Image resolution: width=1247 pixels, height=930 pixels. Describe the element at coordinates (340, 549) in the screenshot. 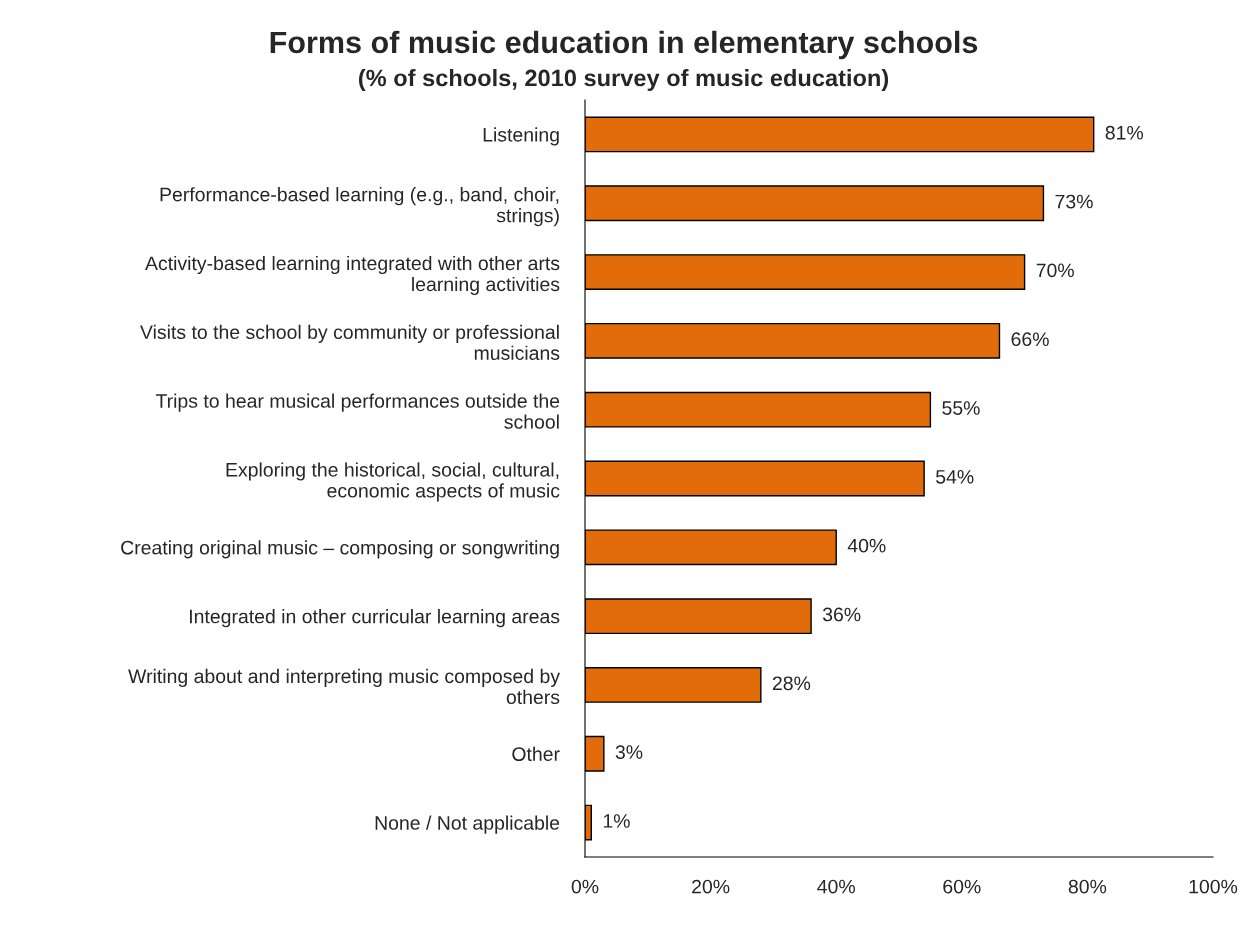

I see `y-tick-label: Creating original music – composing or songwriting` at that location.